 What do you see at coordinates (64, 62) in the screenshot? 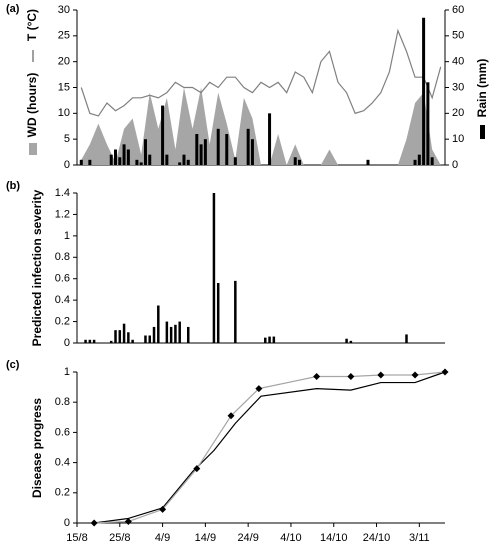
I see `y-tick-label: 20` at bounding box center [64, 62].